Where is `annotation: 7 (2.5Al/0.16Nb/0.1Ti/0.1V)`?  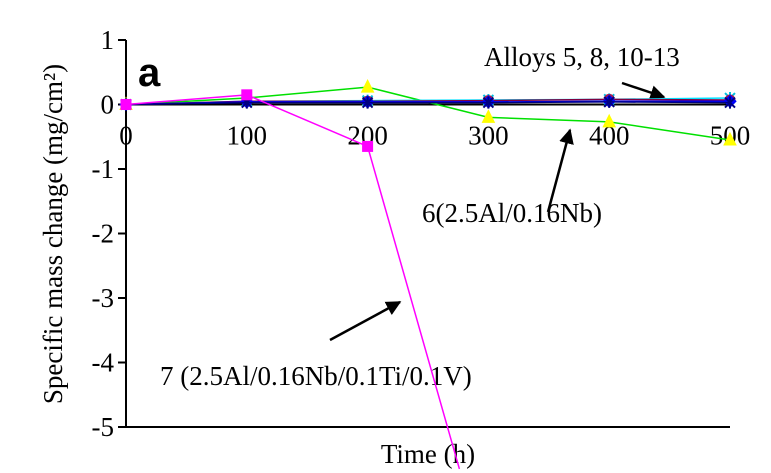 annotation: 7 (2.5Al/0.16Nb/0.1Ti/0.1V) is located at coordinates (316, 376).